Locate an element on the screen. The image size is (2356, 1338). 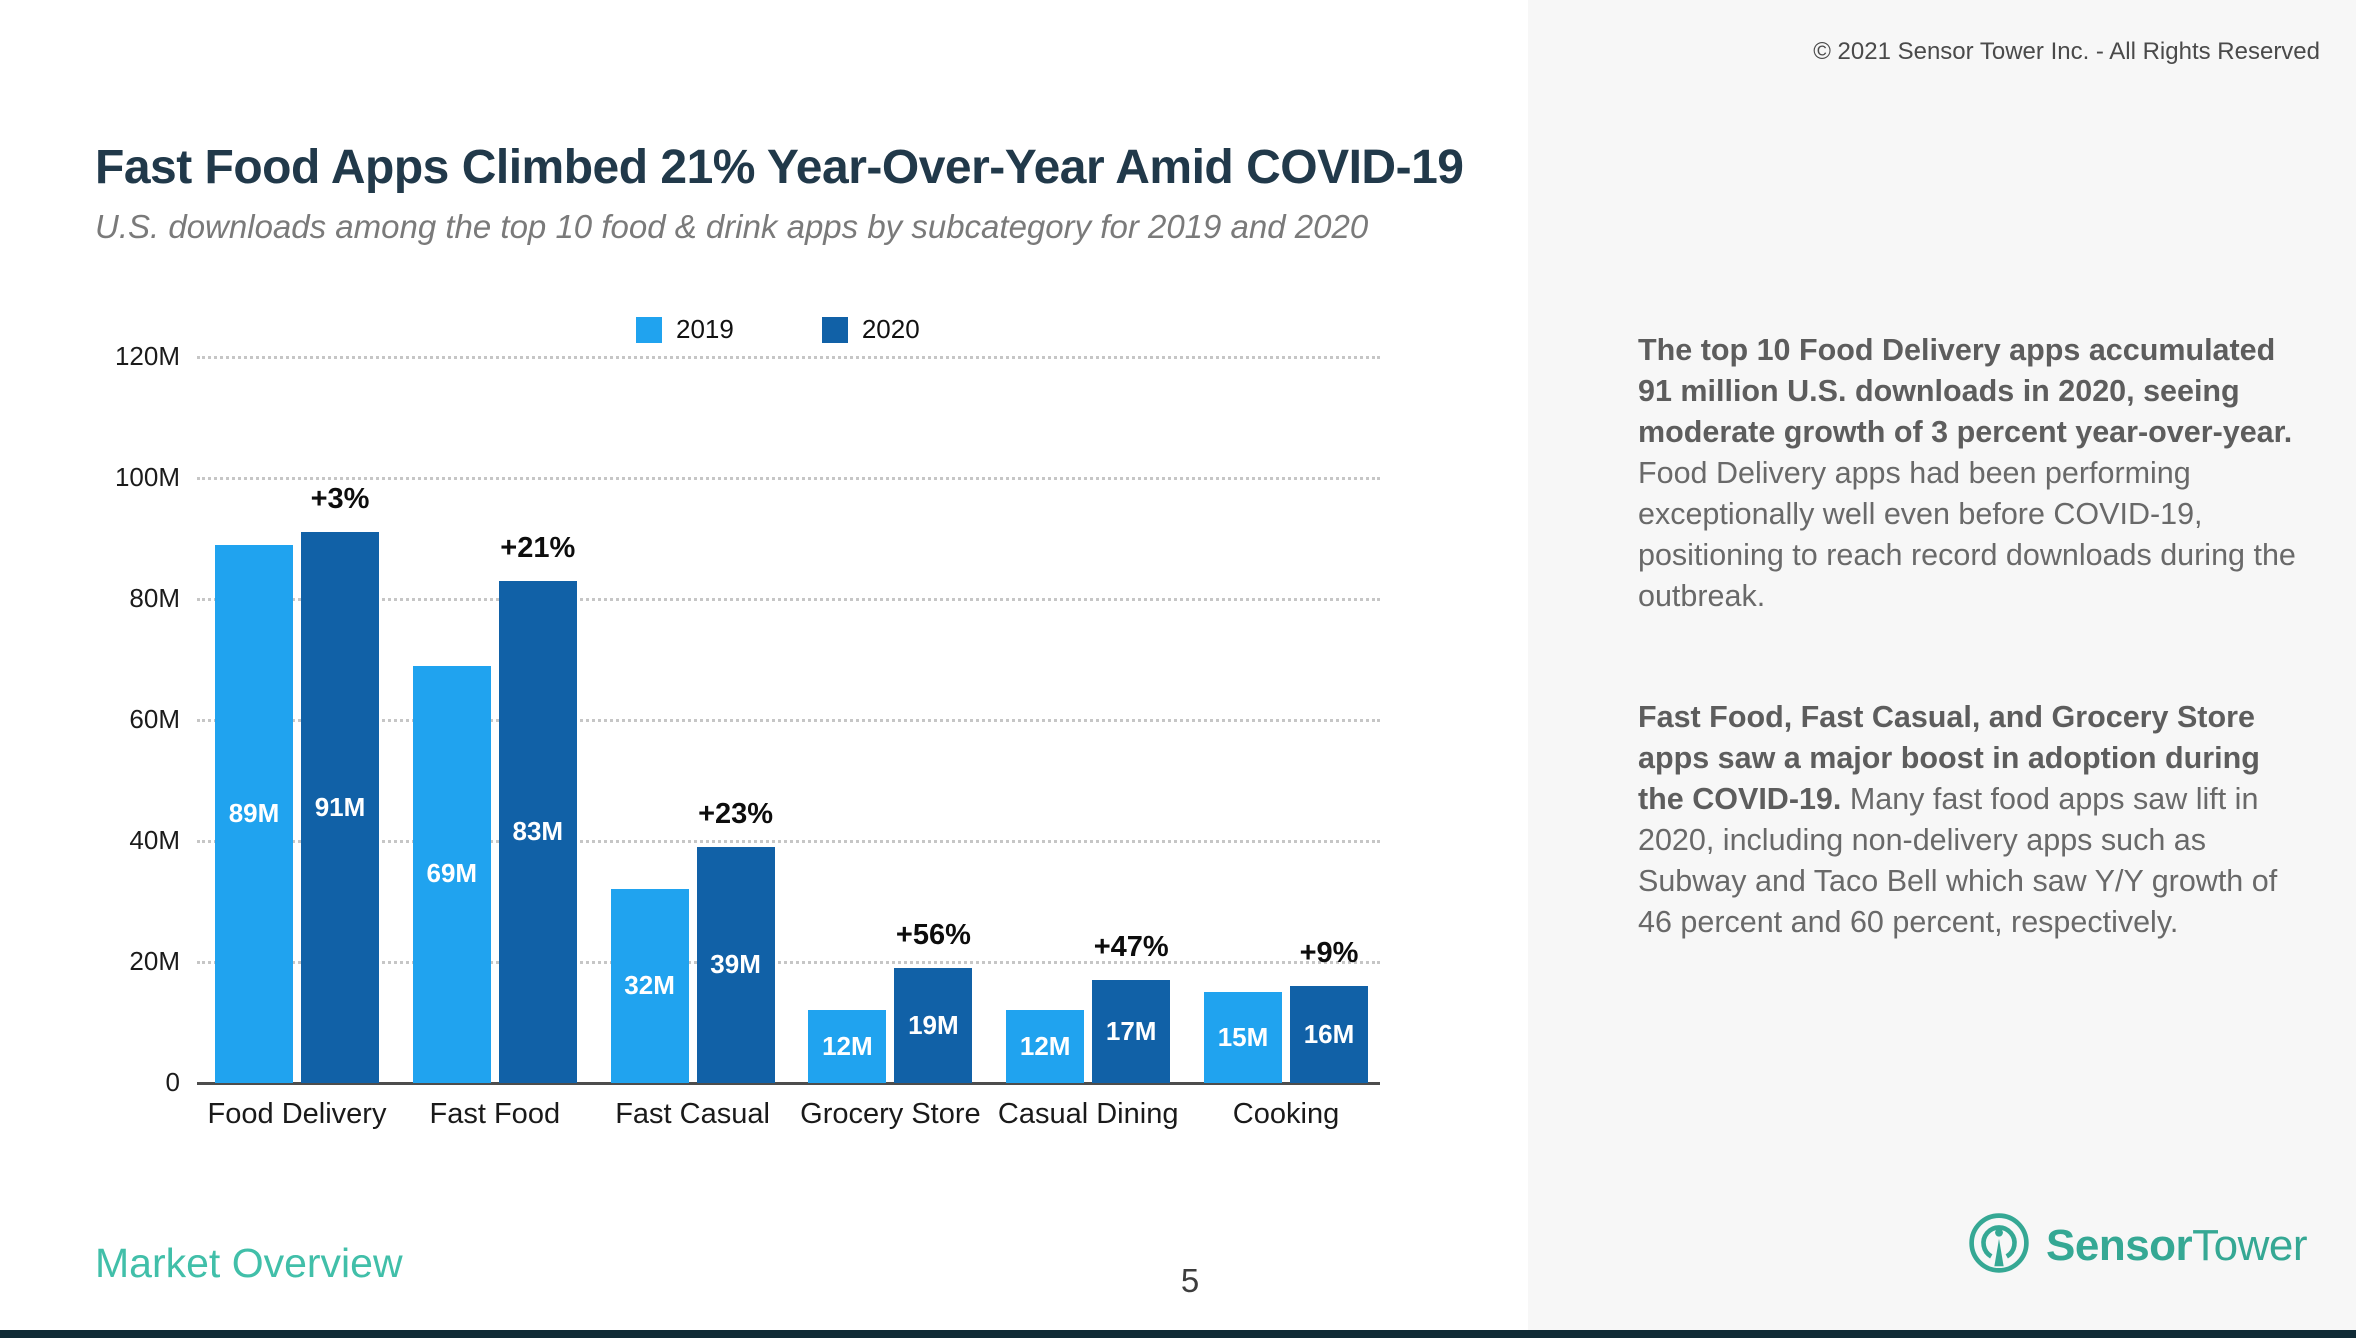
chart-legend: 2019 2020 is located at coordinates (778, 329).